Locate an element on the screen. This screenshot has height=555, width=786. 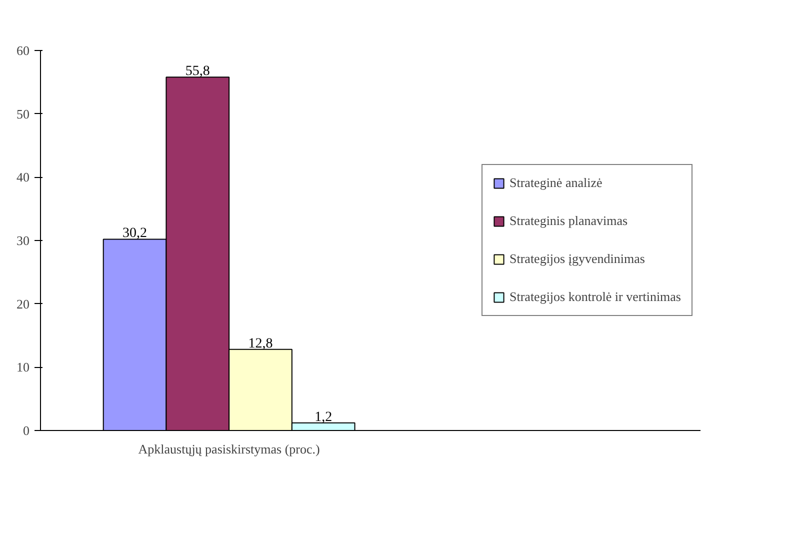
y-tick-label: 20 is located at coordinates (23, 304).